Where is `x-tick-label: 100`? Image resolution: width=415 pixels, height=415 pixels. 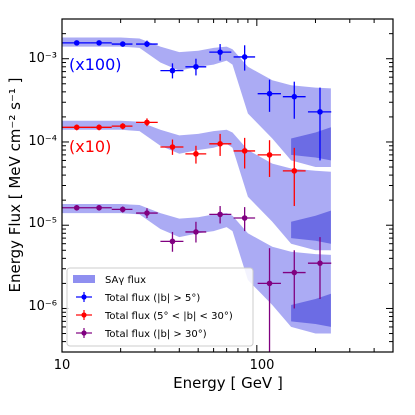 x-tick-label: 100 is located at coordinates (262, 365).